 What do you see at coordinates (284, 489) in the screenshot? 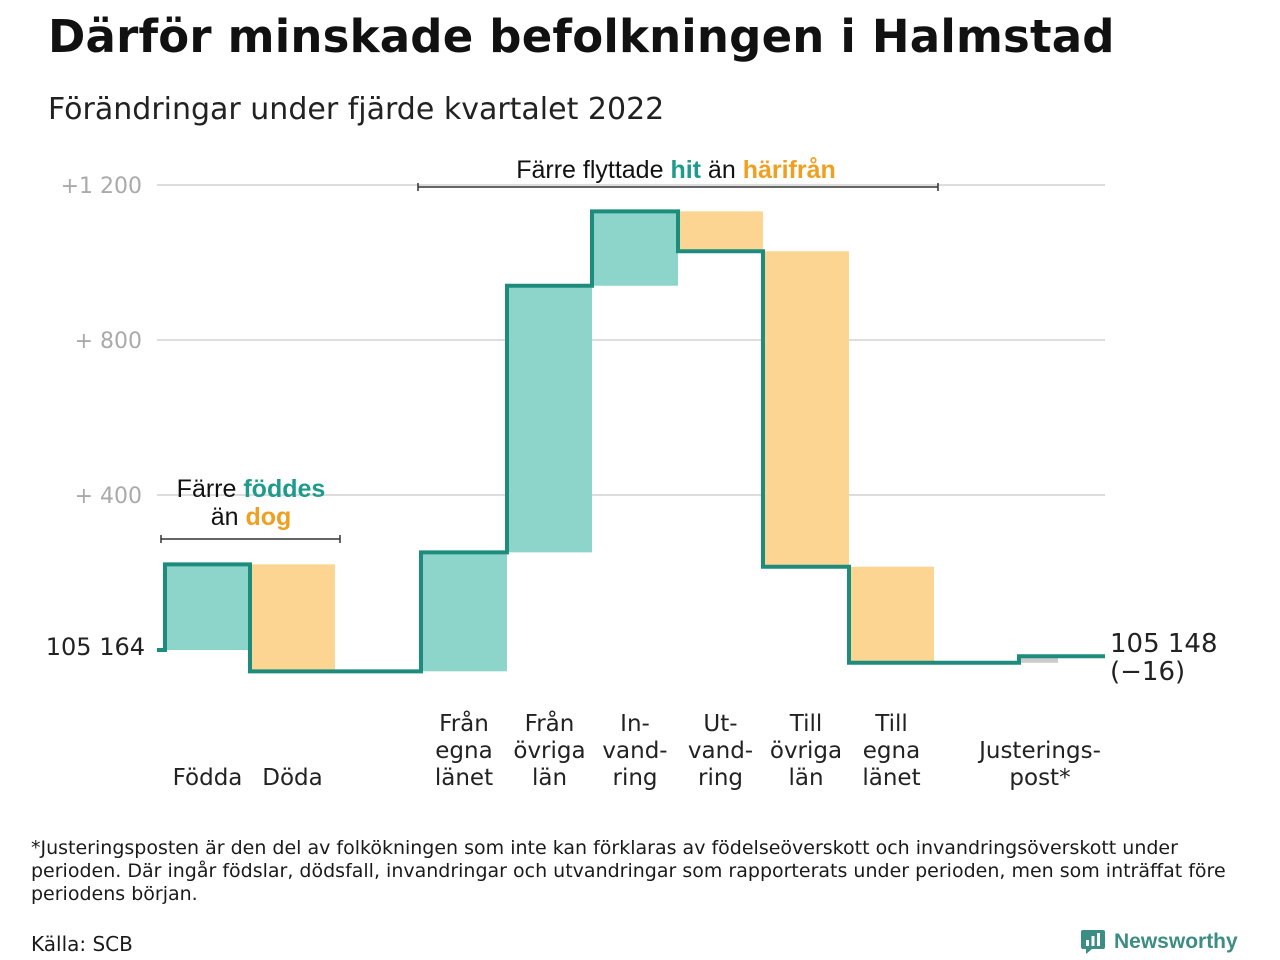
I see `annotation-highlight-births: föddes` at bounding box center [284, 489].